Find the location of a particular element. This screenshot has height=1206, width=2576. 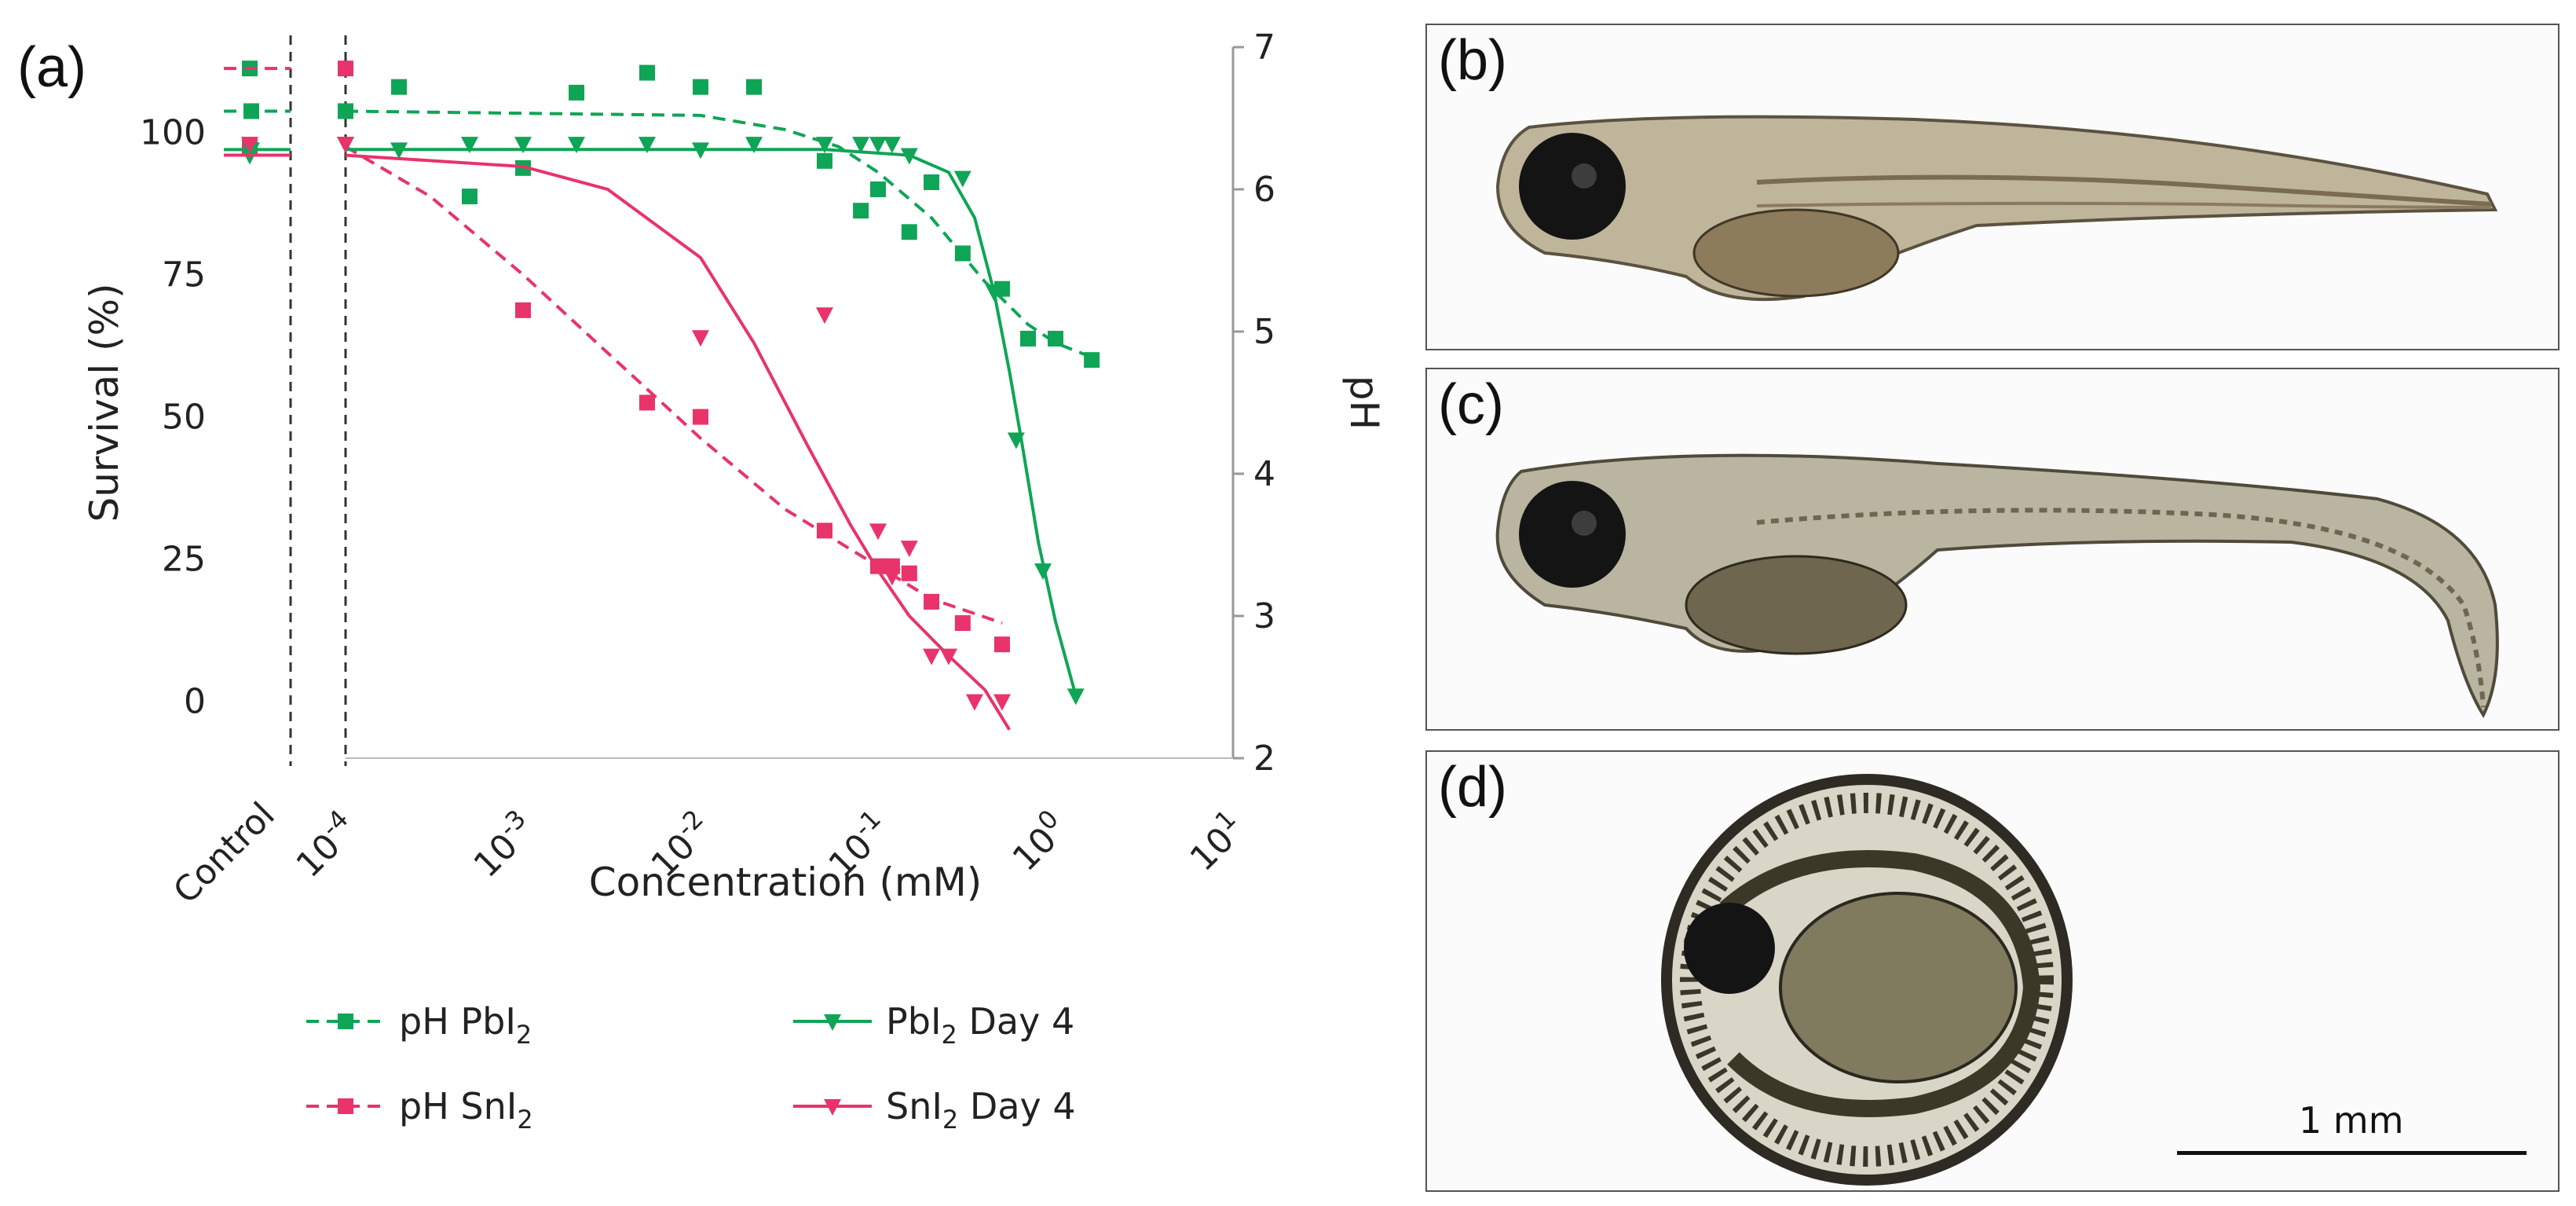

legend-marker-pH_PbI2 is located at coordinates (345, 1021).